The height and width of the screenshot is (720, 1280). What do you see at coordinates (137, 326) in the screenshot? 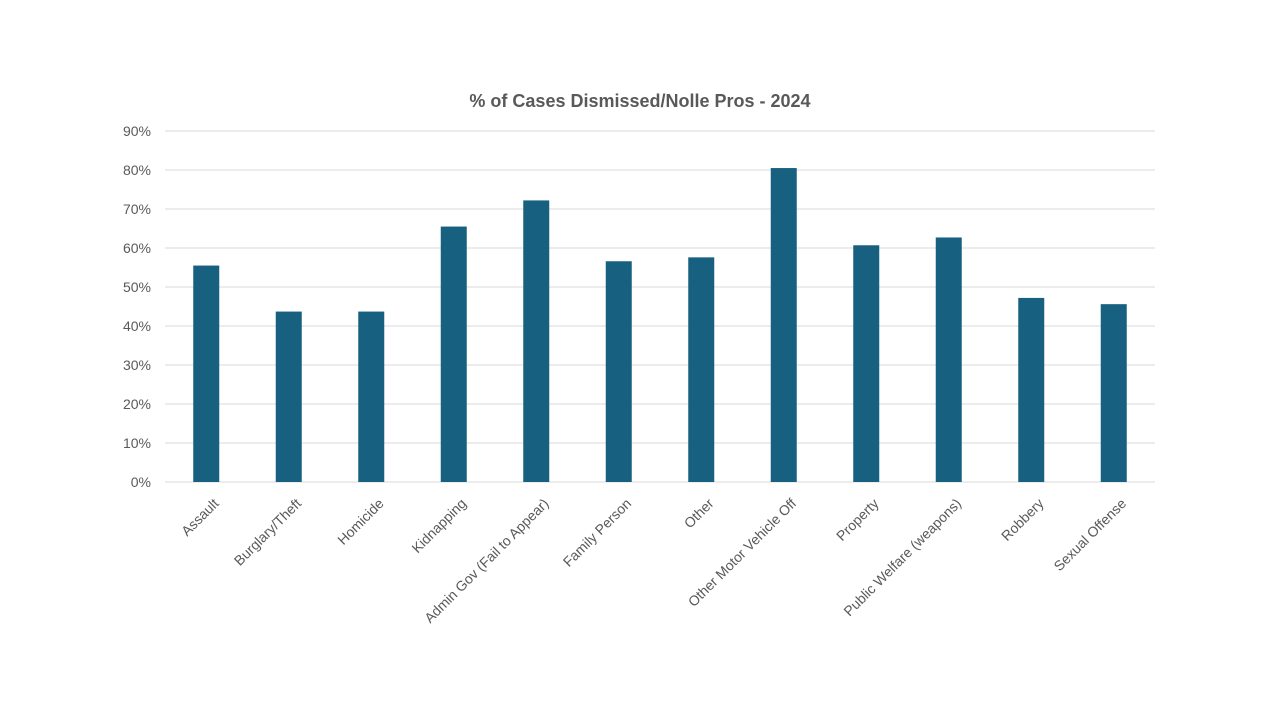
I see `y-tick-label: 40%` at bounding box center [137, 326].